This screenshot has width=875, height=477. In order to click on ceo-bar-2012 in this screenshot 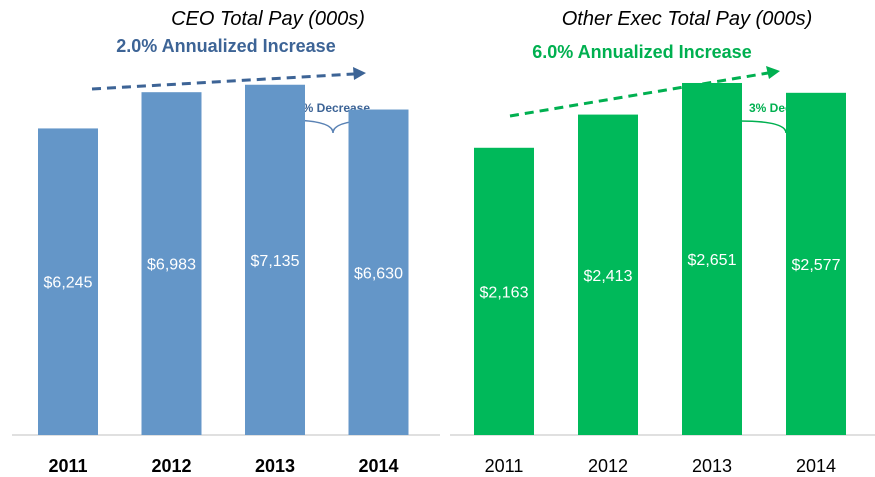, I will do `click(171, 263)`.